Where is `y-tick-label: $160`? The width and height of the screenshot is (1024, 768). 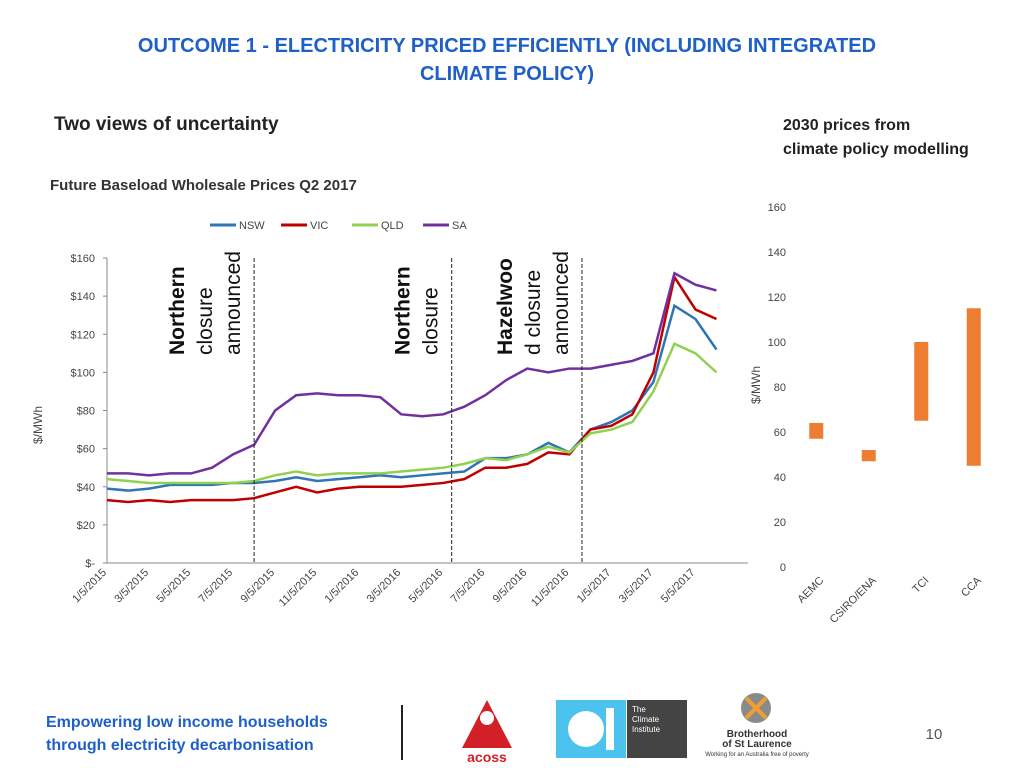 y-tick-label: $160 is located at coordinates (83, 259).